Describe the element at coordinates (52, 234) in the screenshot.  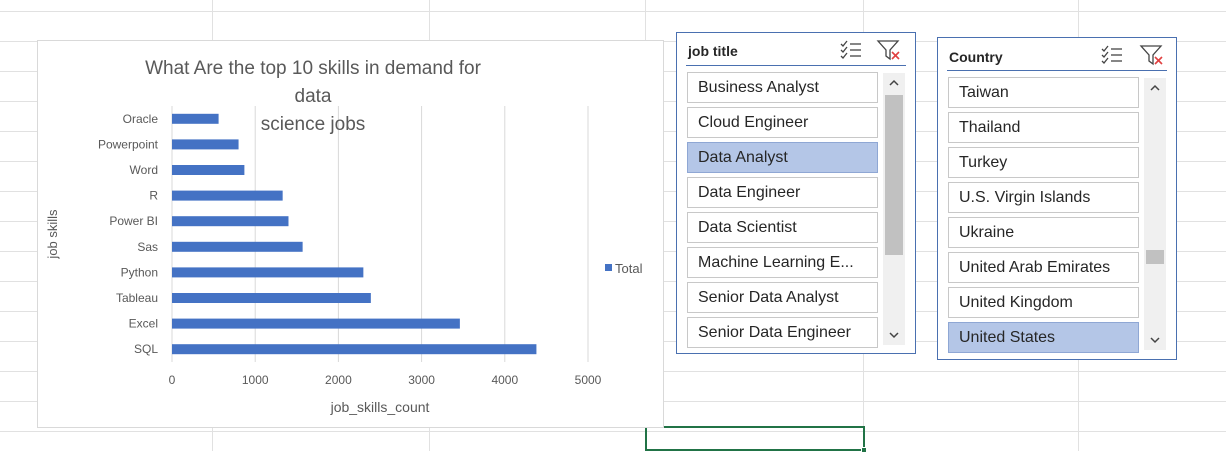
I see `y-axis-title: job skills` at that location.